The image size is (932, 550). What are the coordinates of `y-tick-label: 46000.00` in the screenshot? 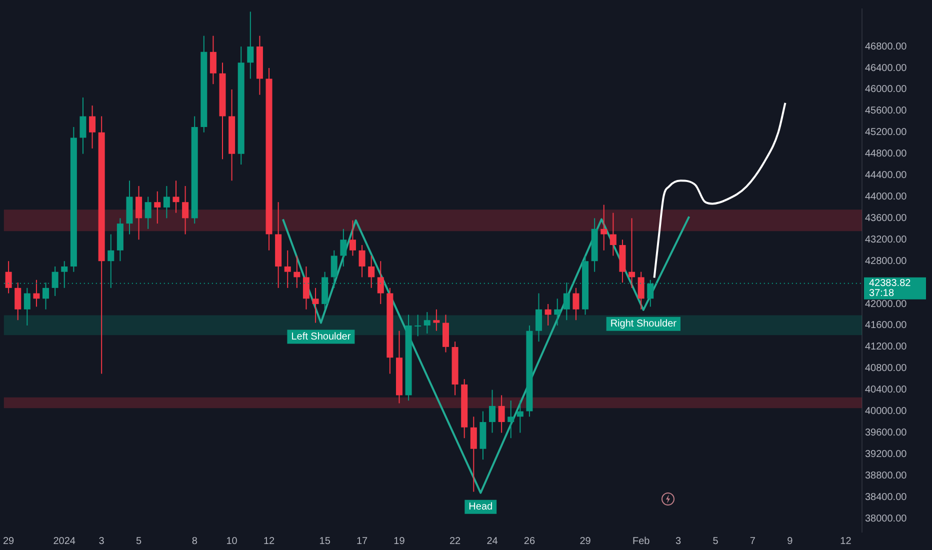 It's located at (886, 90).